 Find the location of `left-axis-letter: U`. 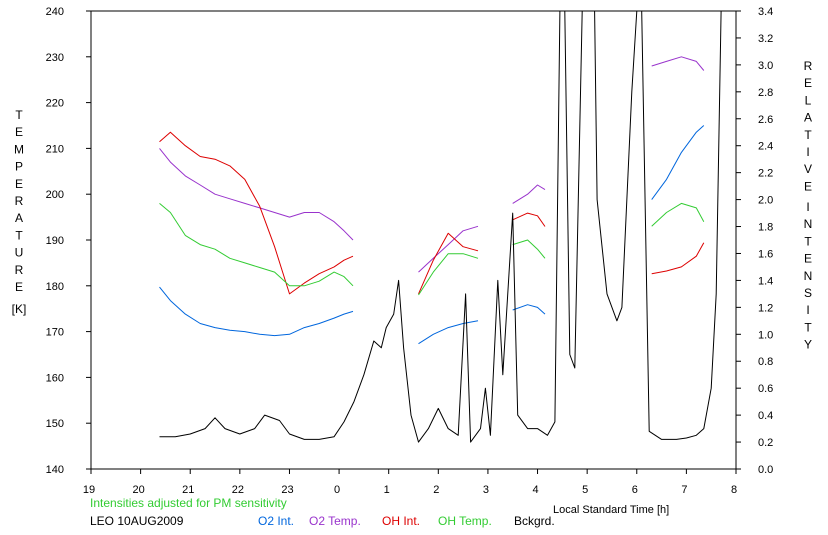

left-axis-letter: U is located at coordinates (19, 253).